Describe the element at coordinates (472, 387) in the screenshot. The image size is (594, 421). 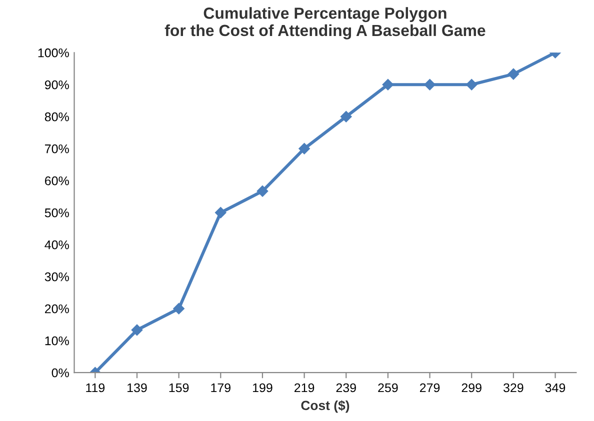
I see `x-tick-label: 299` at that location.